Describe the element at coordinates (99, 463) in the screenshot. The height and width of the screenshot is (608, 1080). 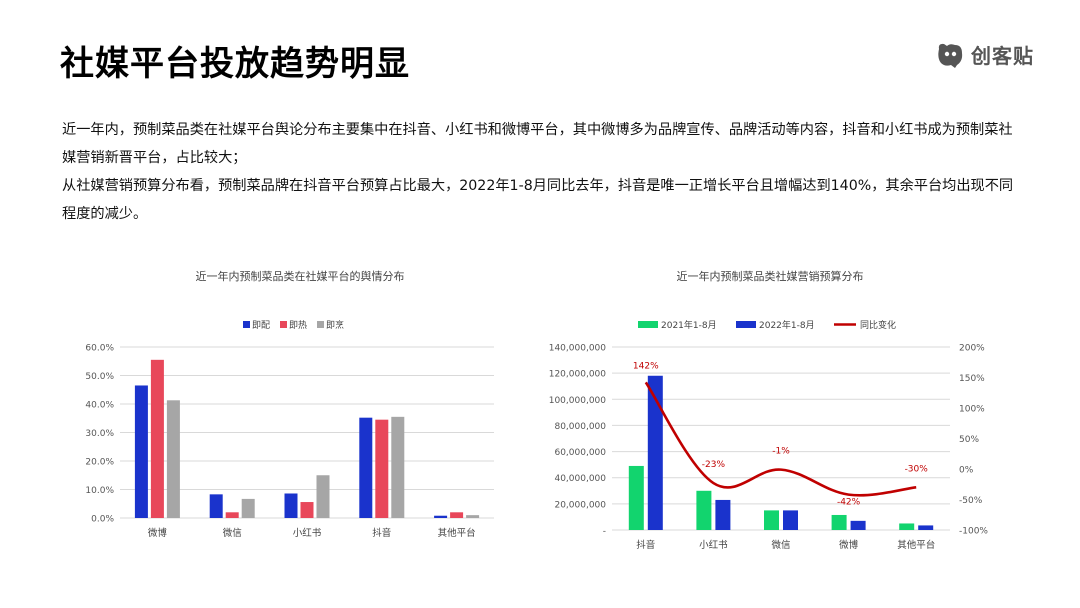
I see `y-tick-label: 20.0%` at that location.